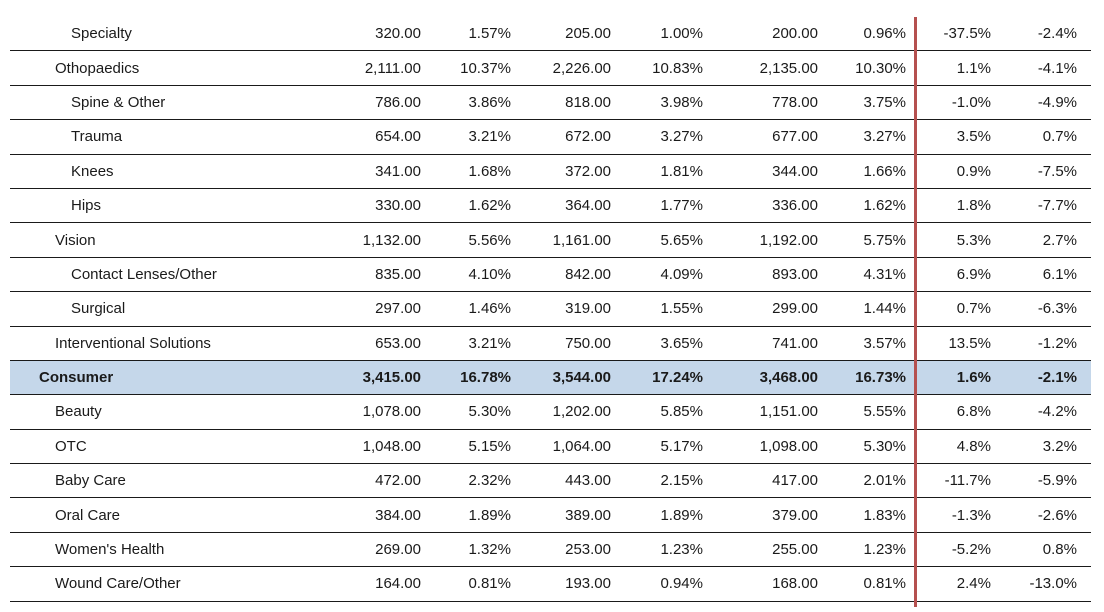  What do you see at coordinates (588, 274) in the screenshot?
I see `value-cell: 842.00` at bounding box center [588, 274].